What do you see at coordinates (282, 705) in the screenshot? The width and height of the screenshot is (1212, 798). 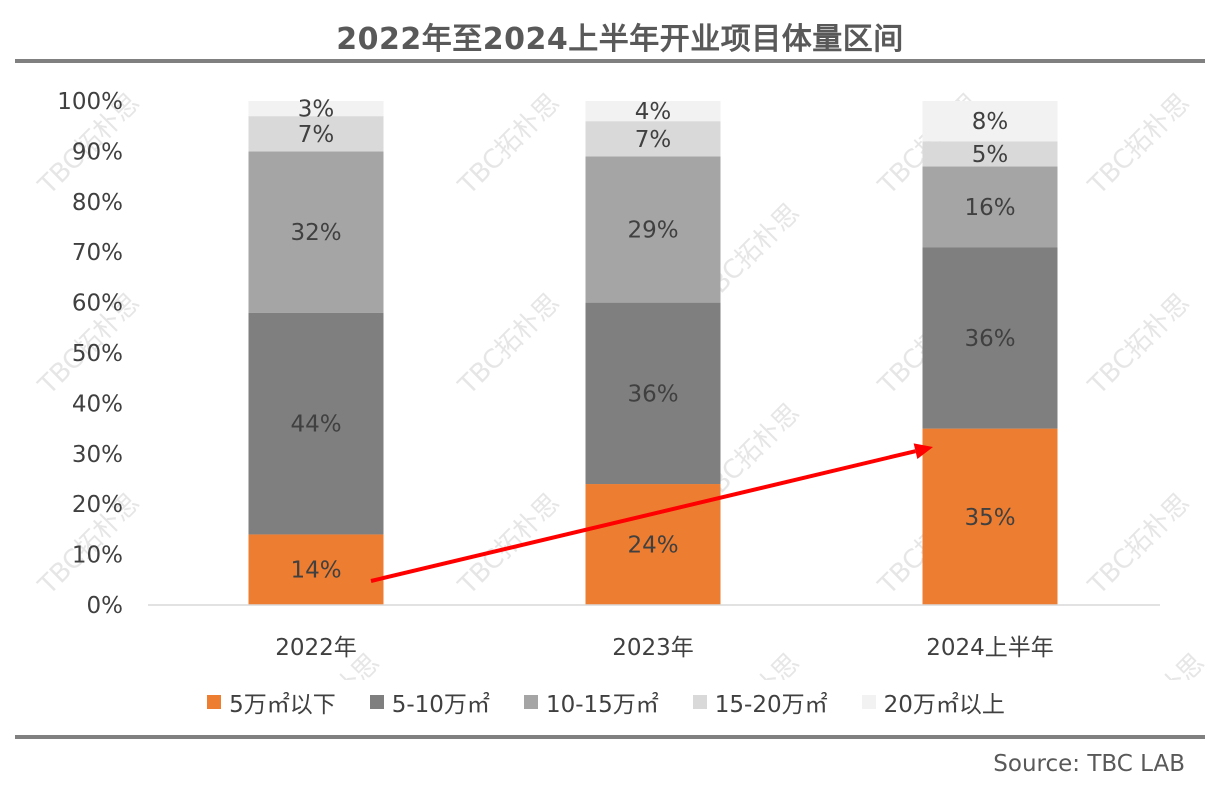 I see `legend-label: 5万㎡以下` at bounding box center [282, 705].